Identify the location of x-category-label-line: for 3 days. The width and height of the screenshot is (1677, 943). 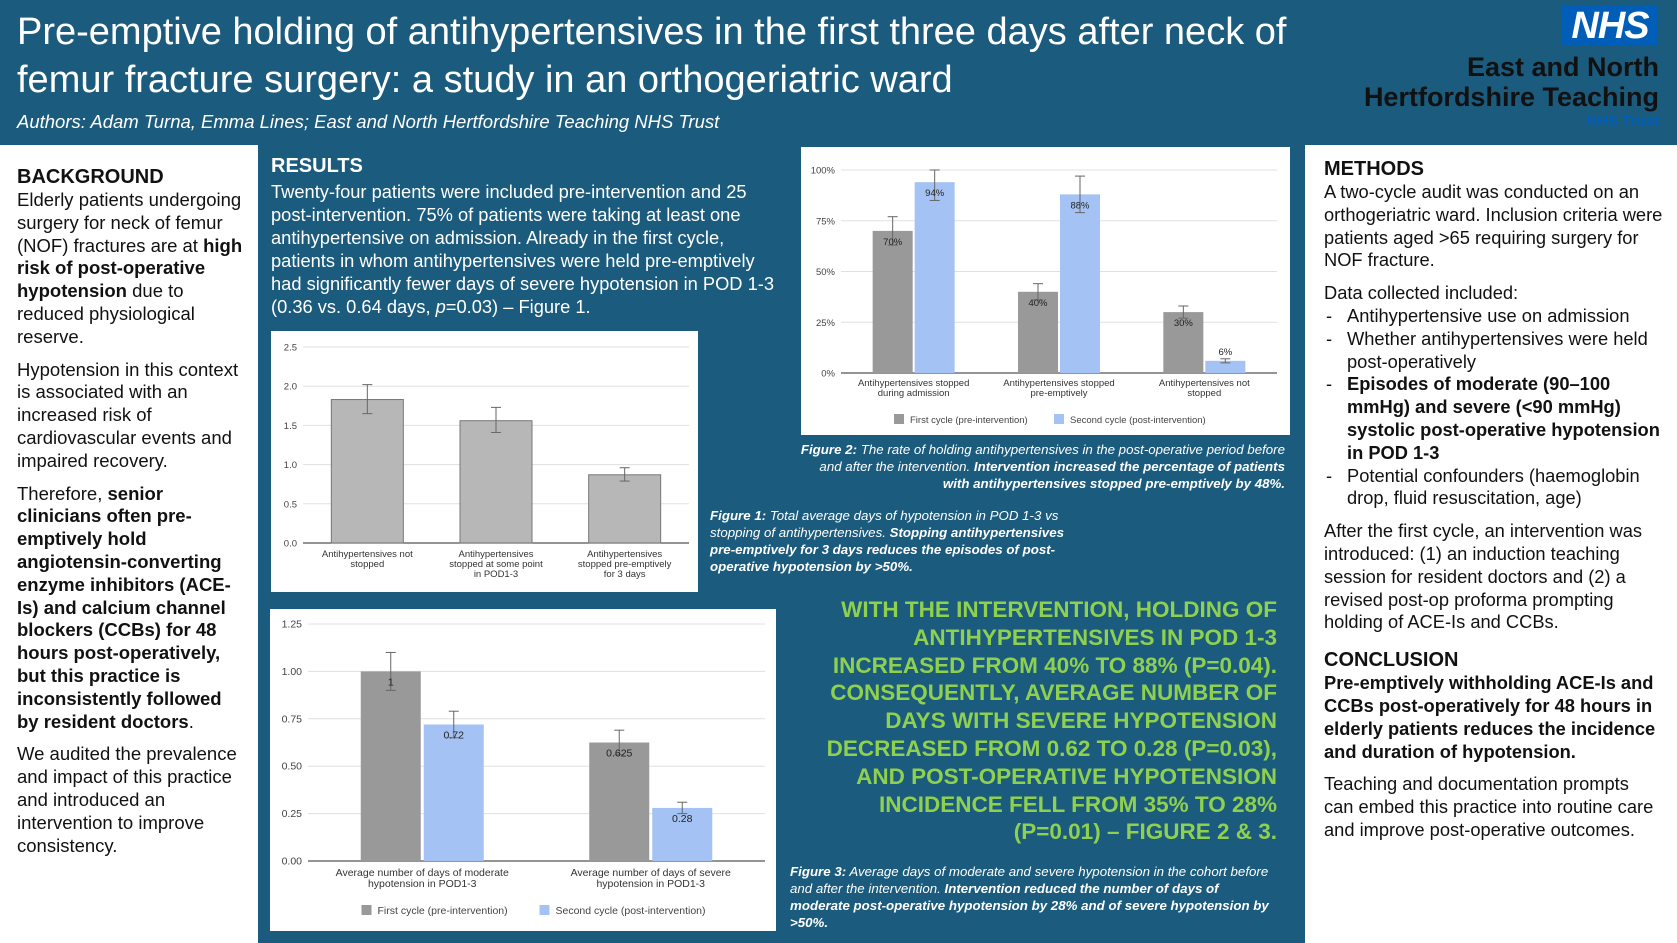
(625, 574).